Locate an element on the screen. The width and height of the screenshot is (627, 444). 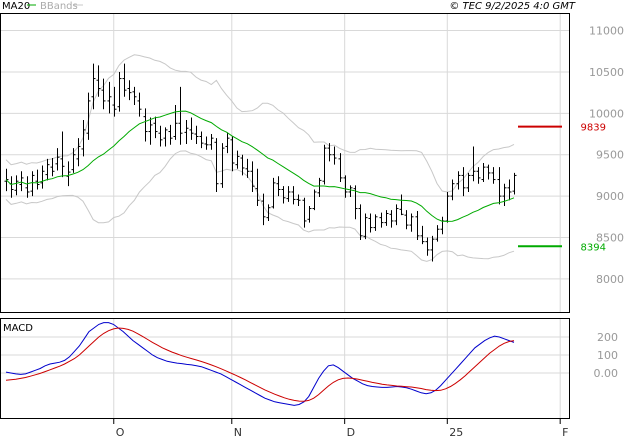
price-levels: 9839 8394 is located at coordinates (562, 188).